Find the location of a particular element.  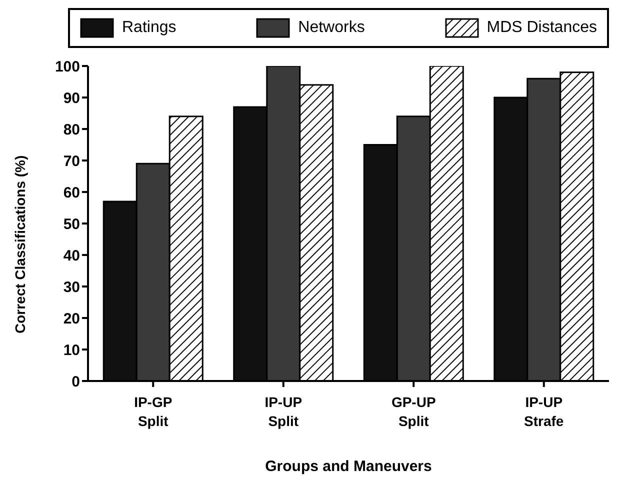

y-tick-label: 10 is located at coordinates (71, 350).